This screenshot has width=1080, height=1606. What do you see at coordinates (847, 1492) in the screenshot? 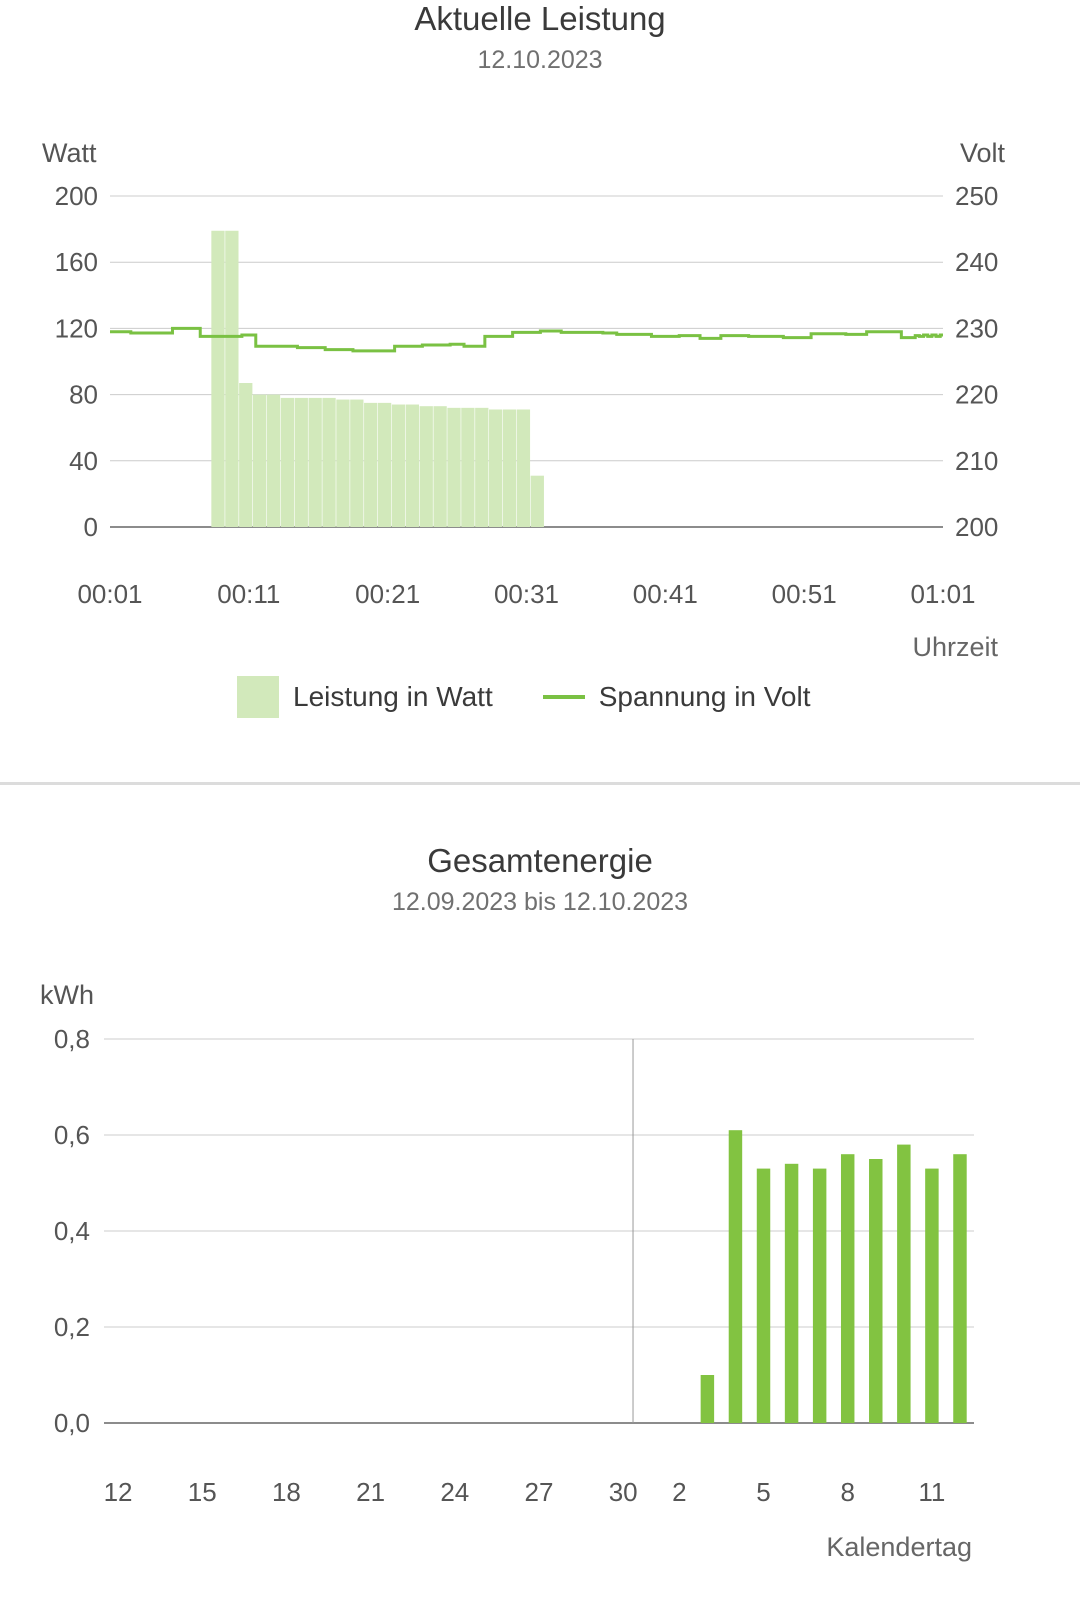
I see `x-tick-label: 8` at bounding box center [847, 1492].